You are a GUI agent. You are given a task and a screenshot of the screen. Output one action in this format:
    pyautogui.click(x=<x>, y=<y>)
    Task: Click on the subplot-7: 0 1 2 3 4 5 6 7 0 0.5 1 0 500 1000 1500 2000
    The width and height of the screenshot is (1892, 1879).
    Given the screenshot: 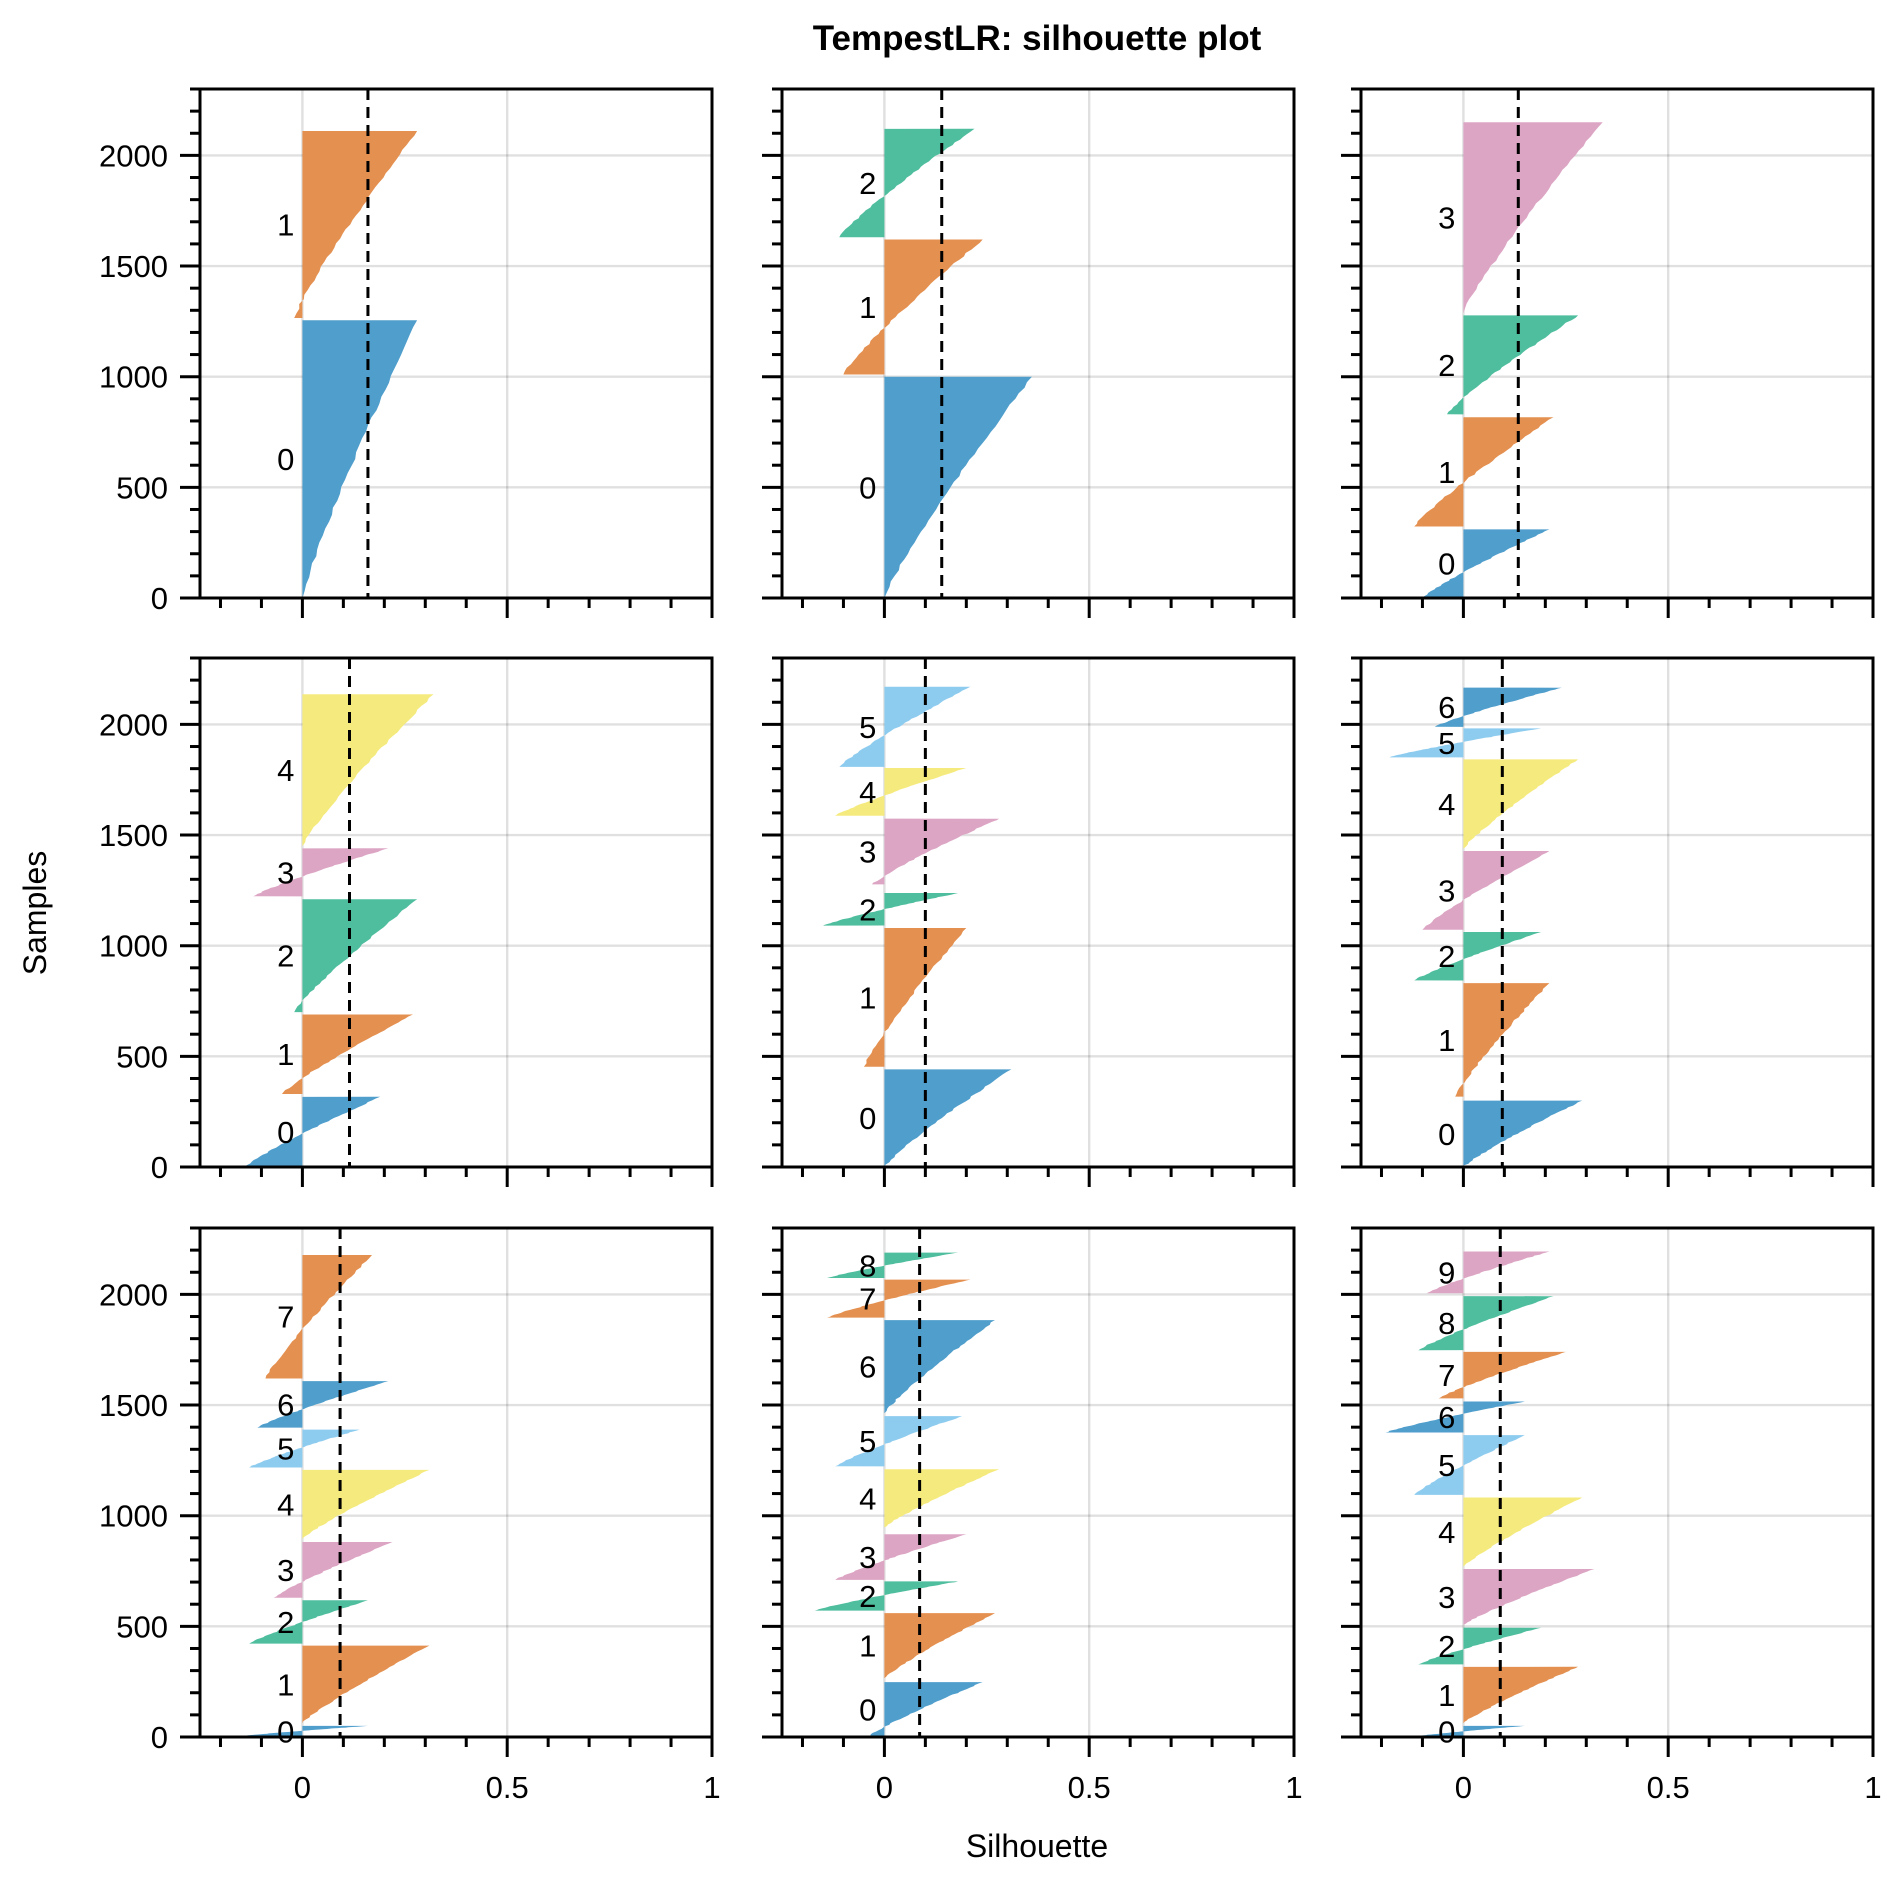 What is the action you would take?
    pyautogui.click(x=410, y=1515)
    